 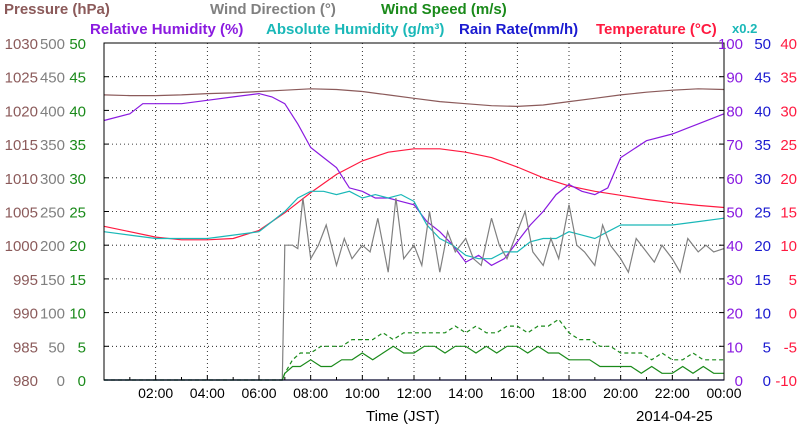 What do you see at coordinates (77, 44) in the screenshot?
I see `y-tick-label-wind-speed: 50` at bounding box center [77, 44].